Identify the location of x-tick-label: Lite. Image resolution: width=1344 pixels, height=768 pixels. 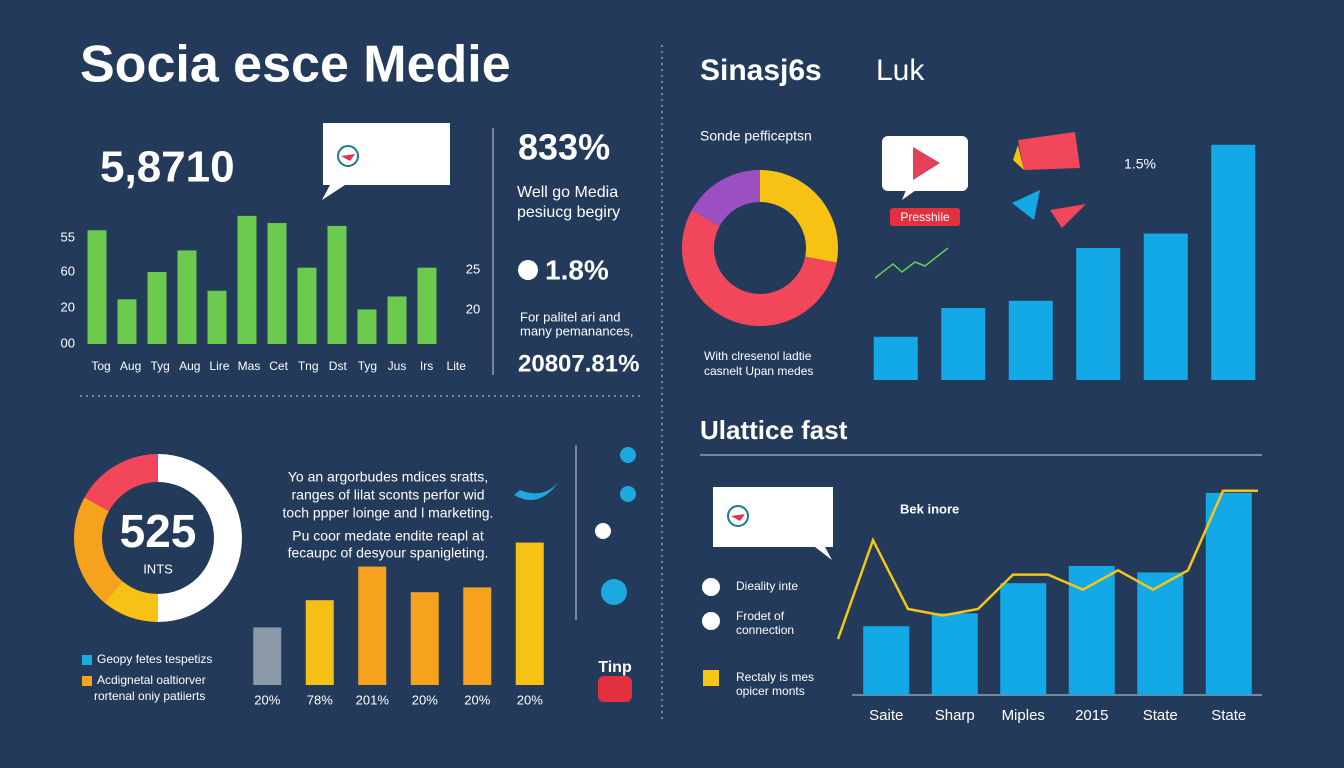
(457, 366).